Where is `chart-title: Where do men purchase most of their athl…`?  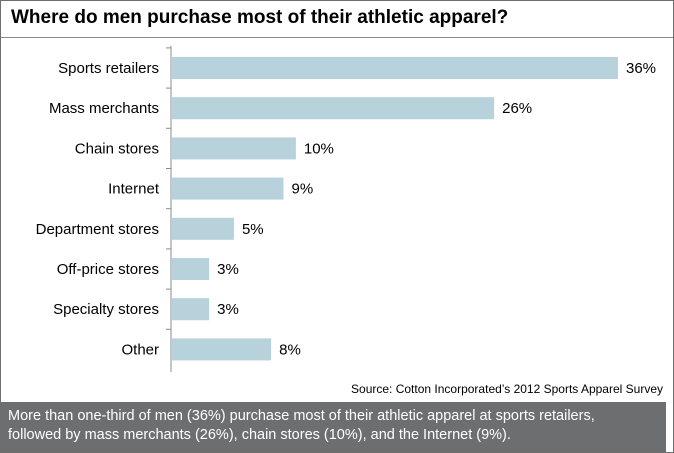 chart-title: Where do men purchase most of their athl… is located at coordinates (260, 17).